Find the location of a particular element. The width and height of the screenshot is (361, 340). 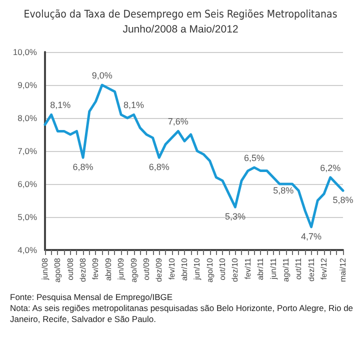

x-tick-label: abr/11 is located at coordinates (261, 268).